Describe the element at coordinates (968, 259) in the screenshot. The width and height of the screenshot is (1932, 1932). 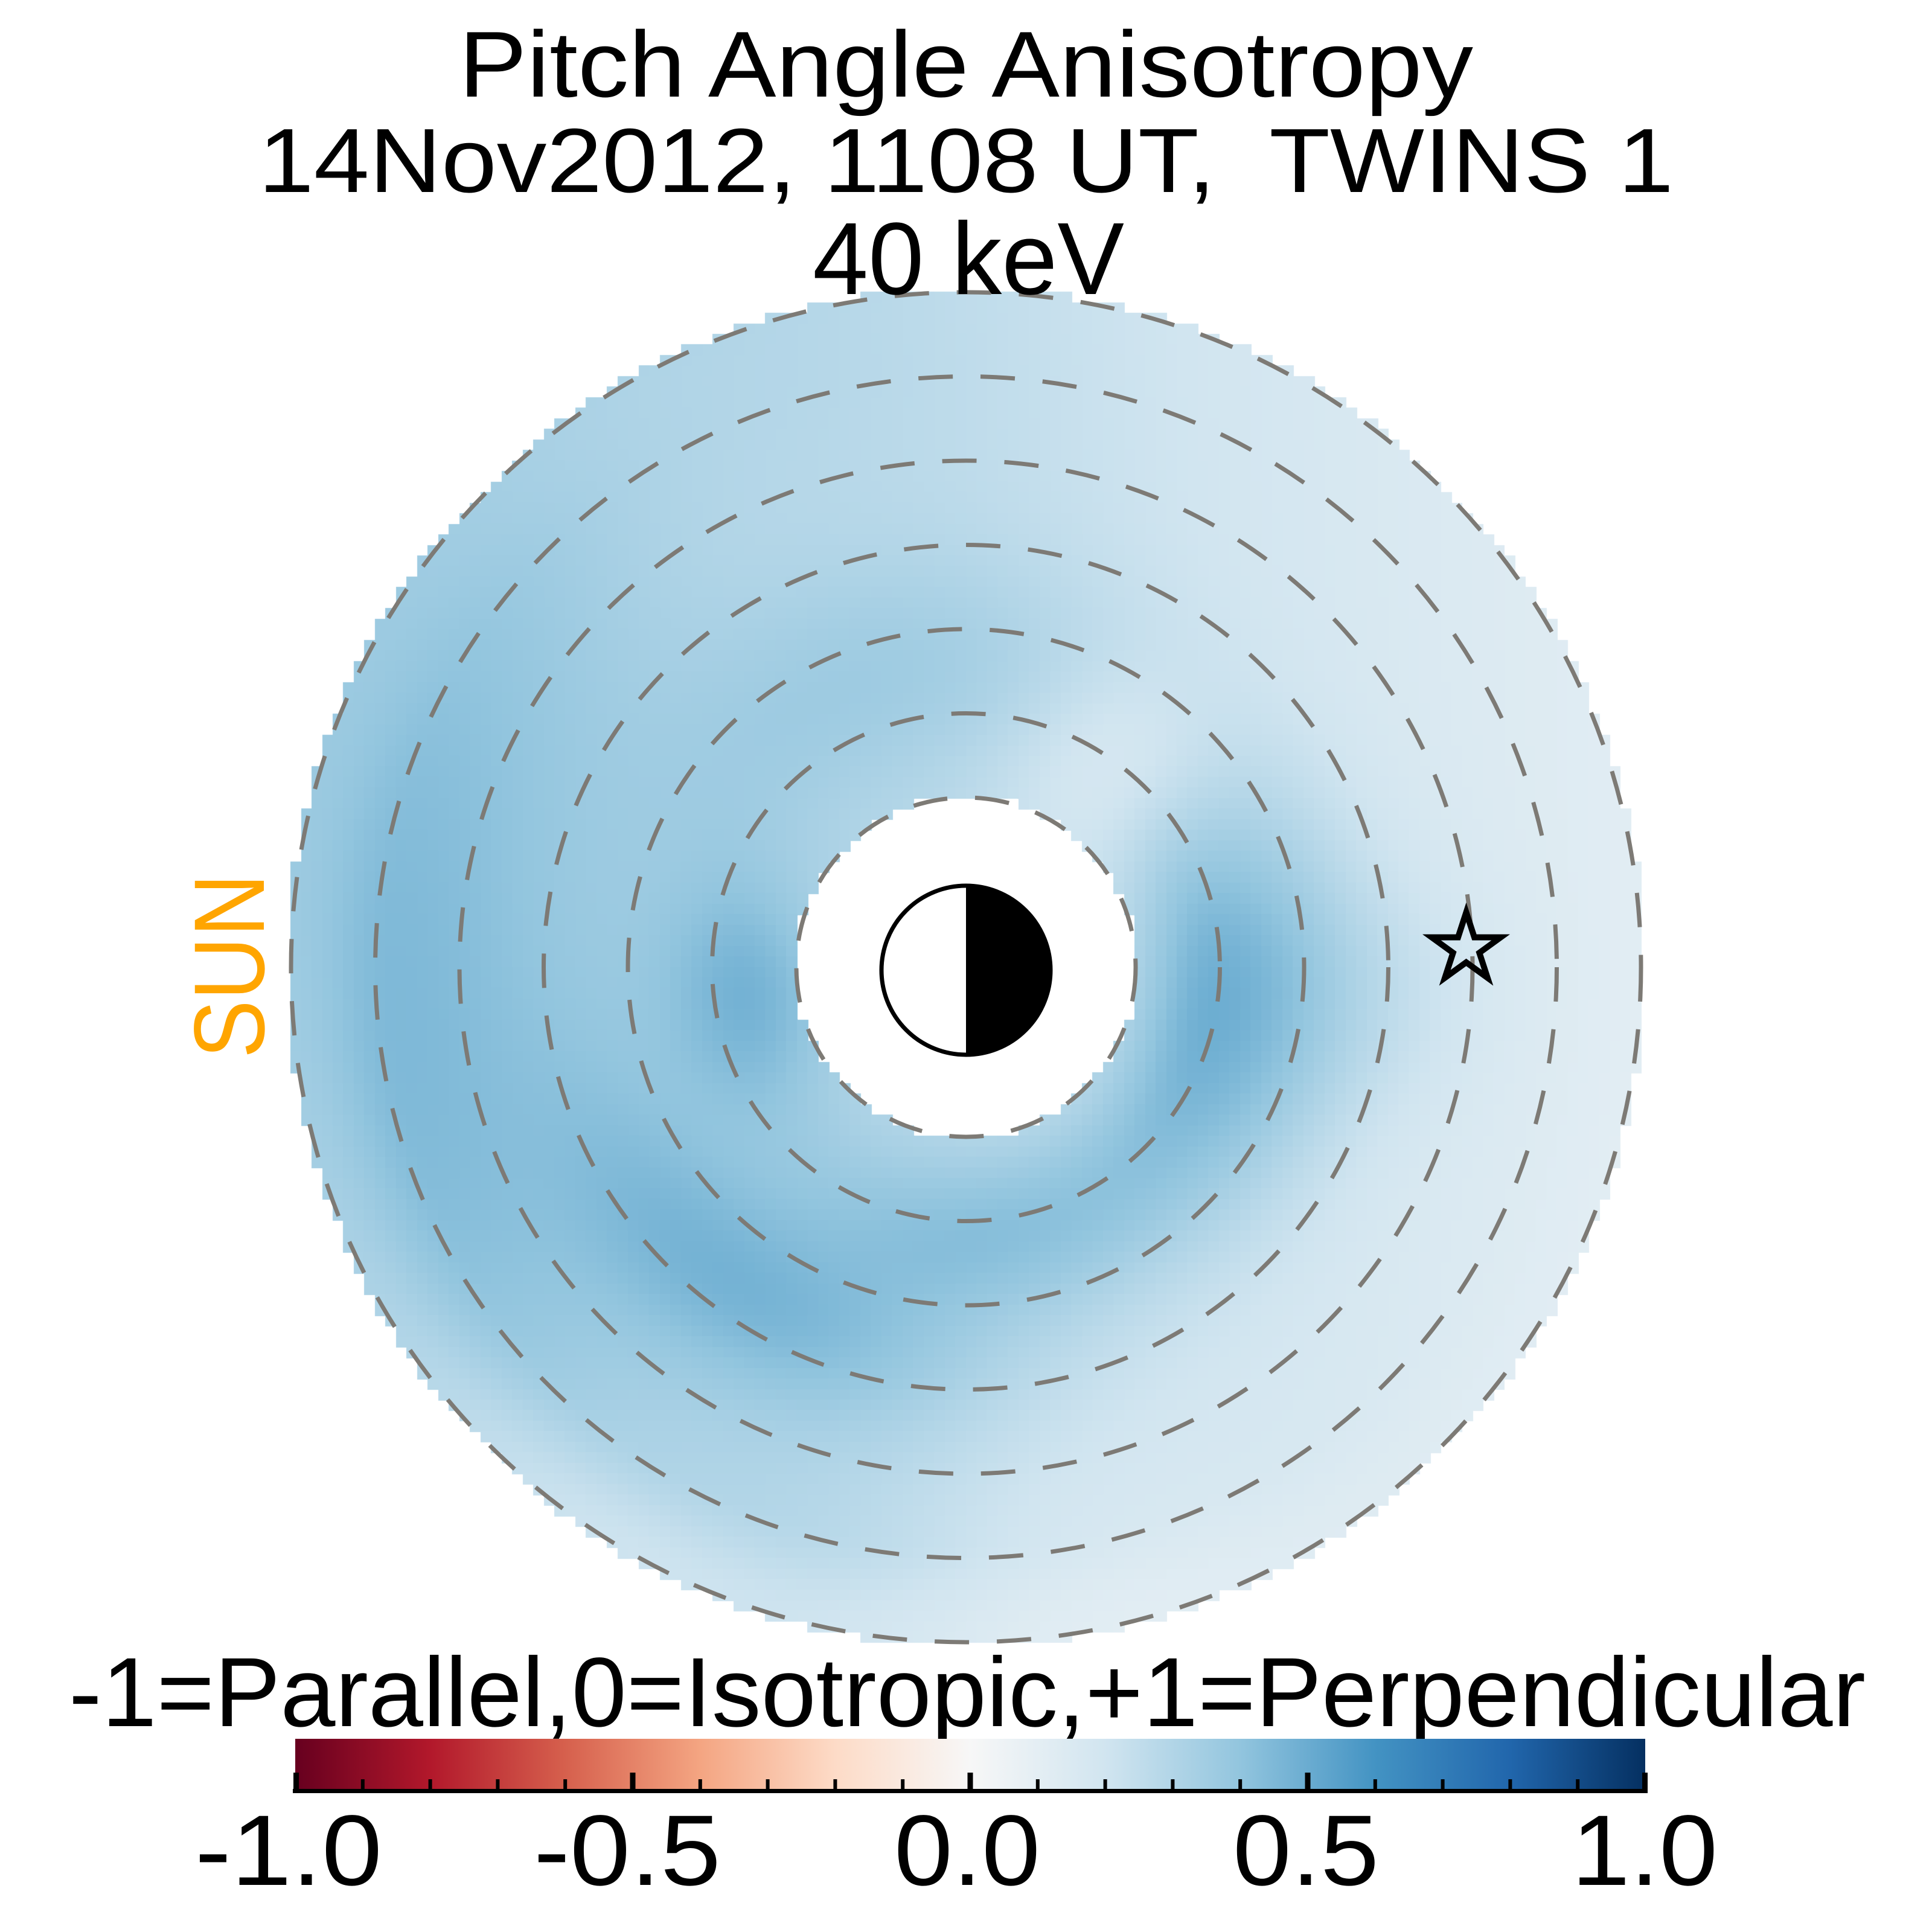
I see `svg-text: 40 keV` at that location.